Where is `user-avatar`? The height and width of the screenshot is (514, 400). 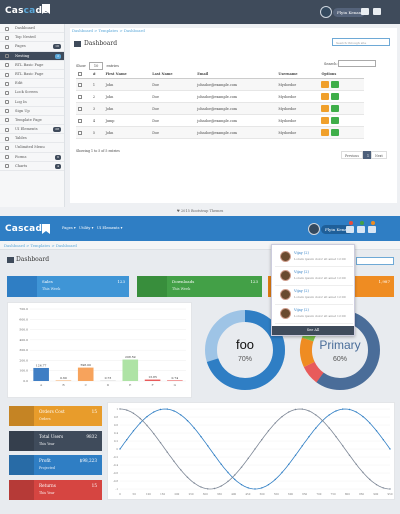
user-avatar is located at coordinates (326, 12).